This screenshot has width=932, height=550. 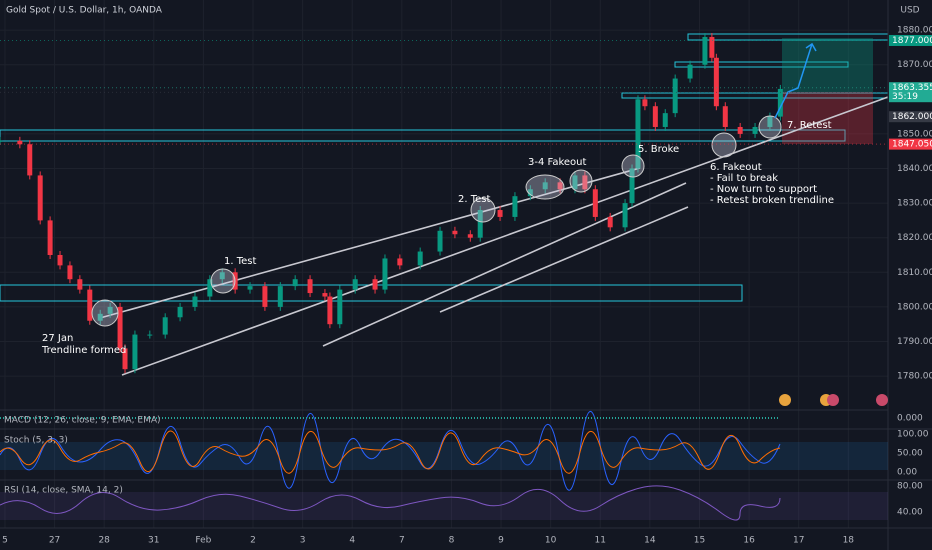 I want to click on annotation: 7. Retest, so click(x=809, y=125).